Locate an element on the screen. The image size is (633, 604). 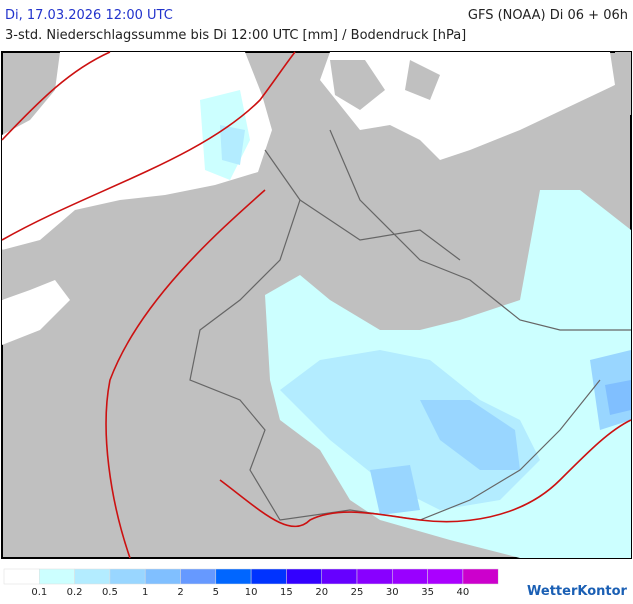
legend-label: 1 is located at coordinates (145, 592).